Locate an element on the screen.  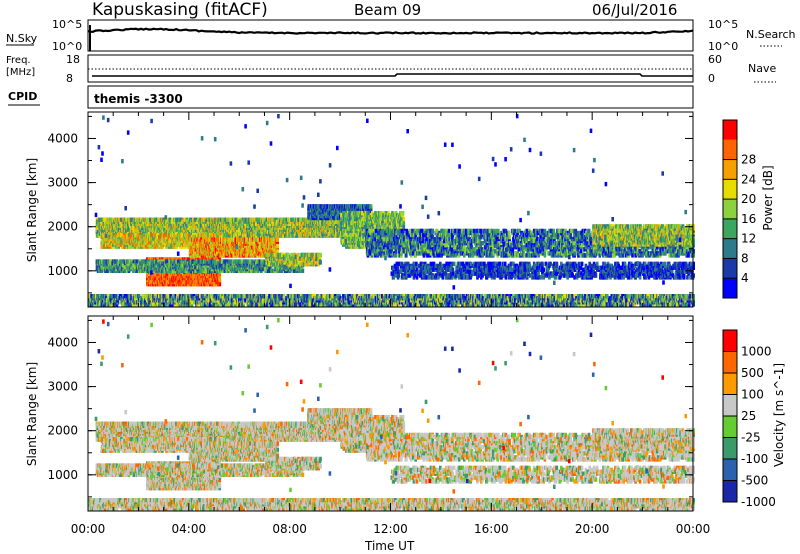
freq-series is located at coordinates (392, 75).